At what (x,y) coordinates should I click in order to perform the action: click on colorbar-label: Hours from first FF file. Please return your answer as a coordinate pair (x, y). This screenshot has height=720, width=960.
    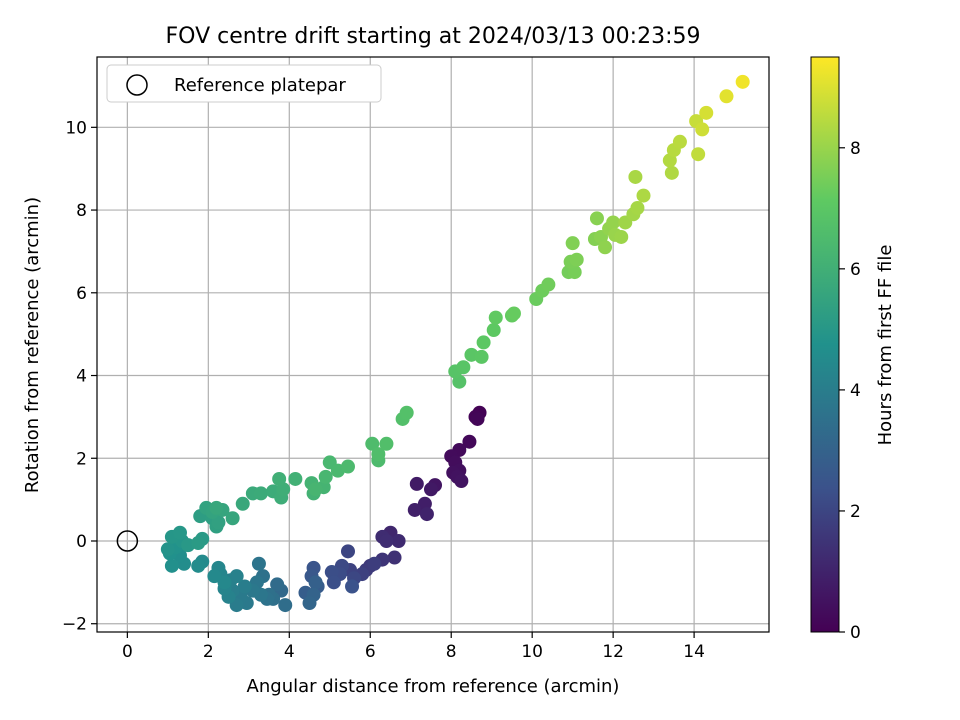
    Looking at the image, I should click on (885, 345).